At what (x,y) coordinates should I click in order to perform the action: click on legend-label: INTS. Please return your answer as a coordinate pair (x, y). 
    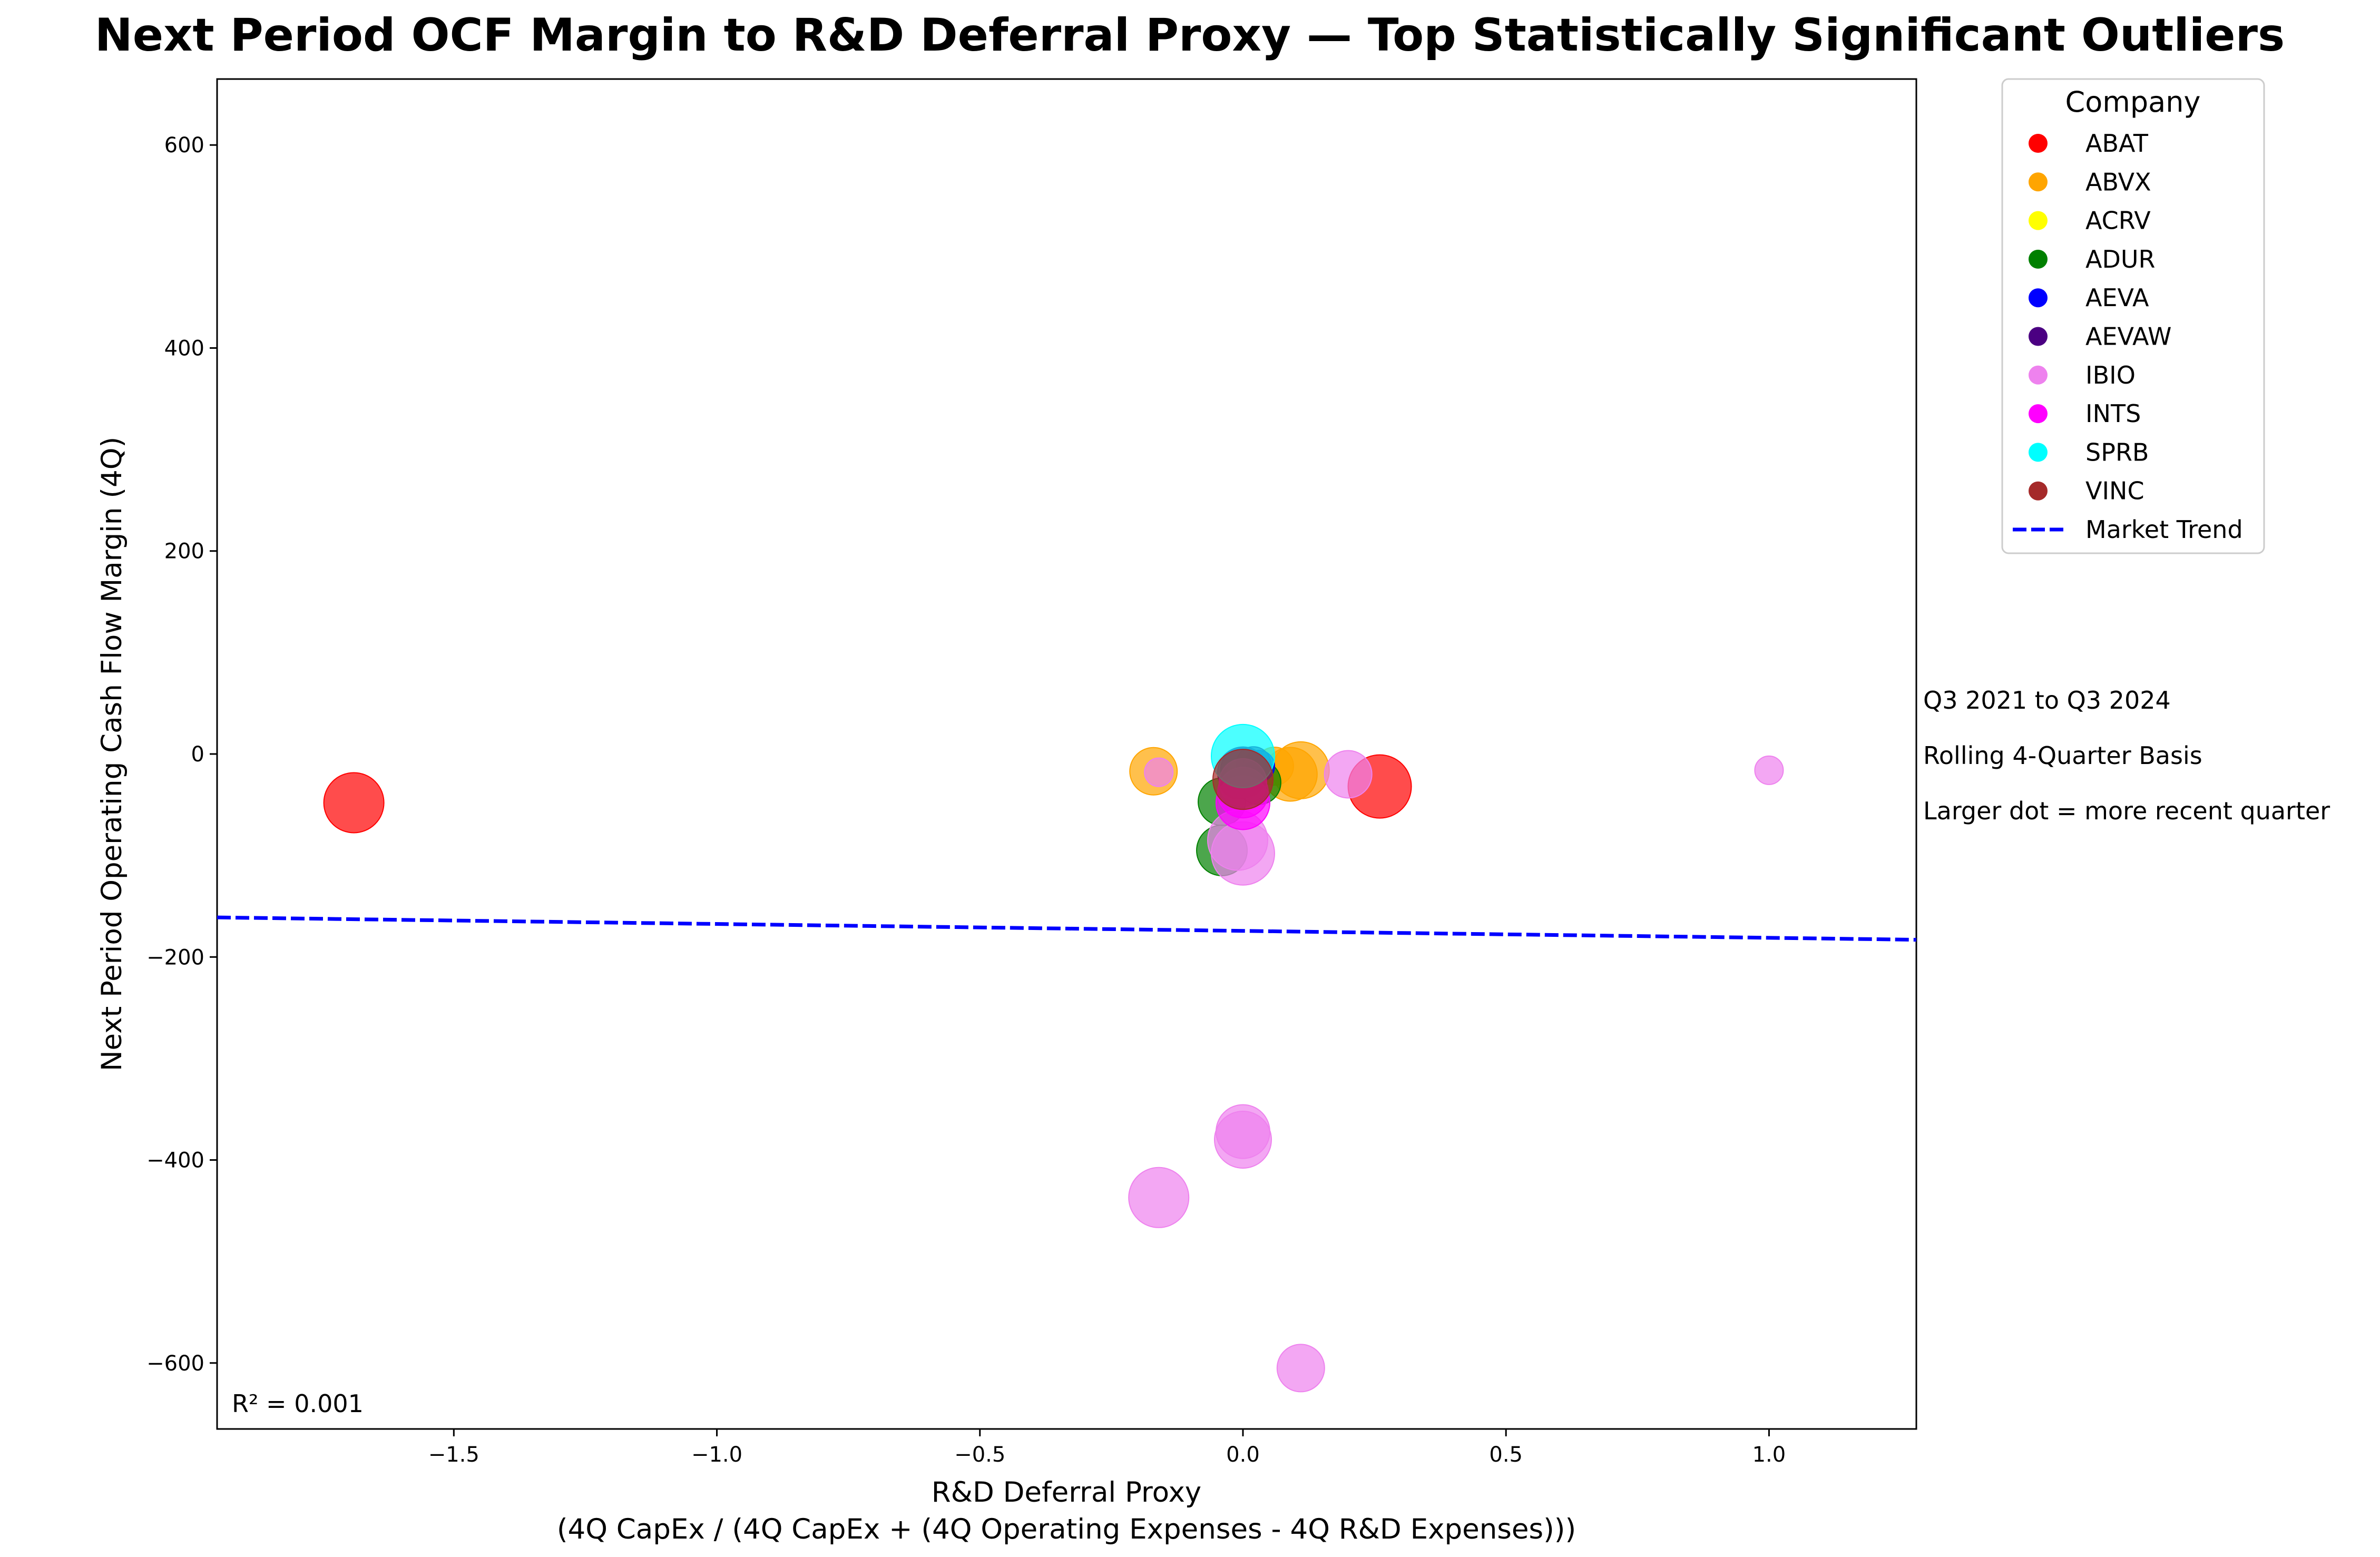
    Looking at the image, I should click on (2113, 413).